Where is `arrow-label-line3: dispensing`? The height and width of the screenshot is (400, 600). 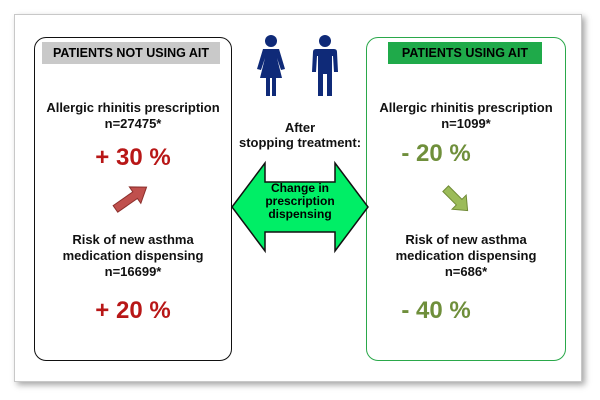 arrow-label-line3: dispensing is located at coordinates (300, 214).